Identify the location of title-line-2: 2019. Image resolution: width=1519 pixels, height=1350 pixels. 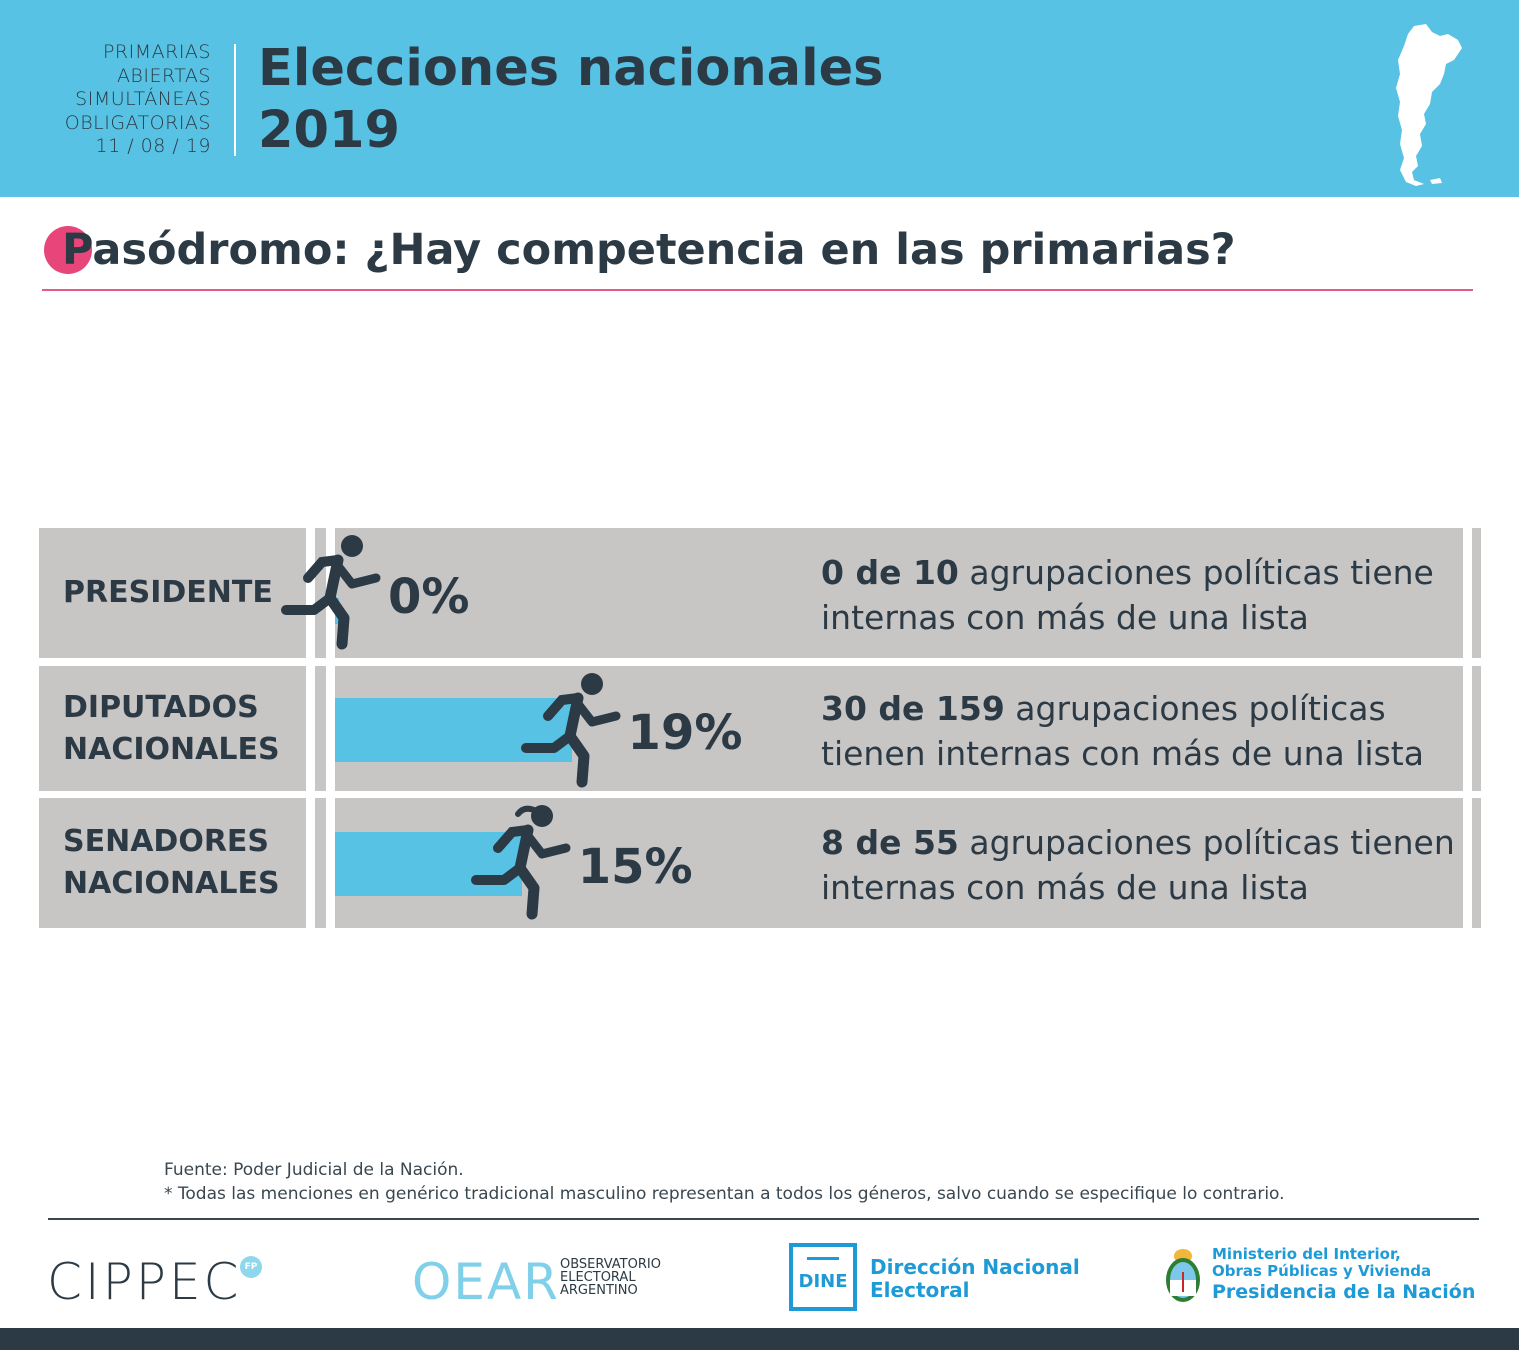
(329, 130).